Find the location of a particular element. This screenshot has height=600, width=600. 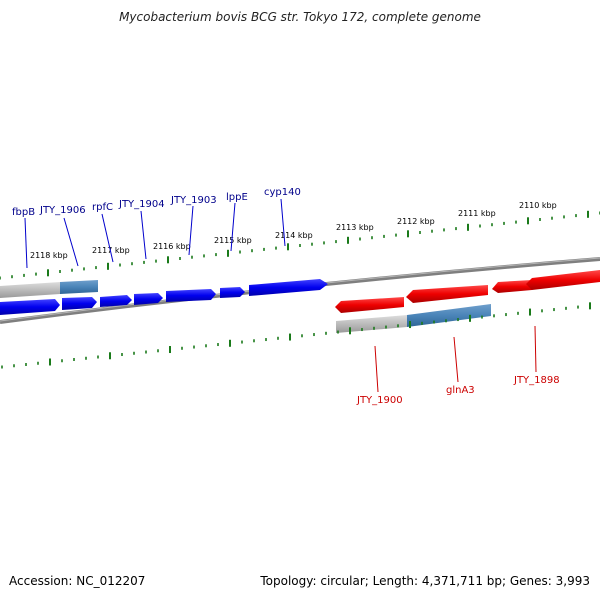

leader-JTY_1904 is located at coordinates (143, 235).